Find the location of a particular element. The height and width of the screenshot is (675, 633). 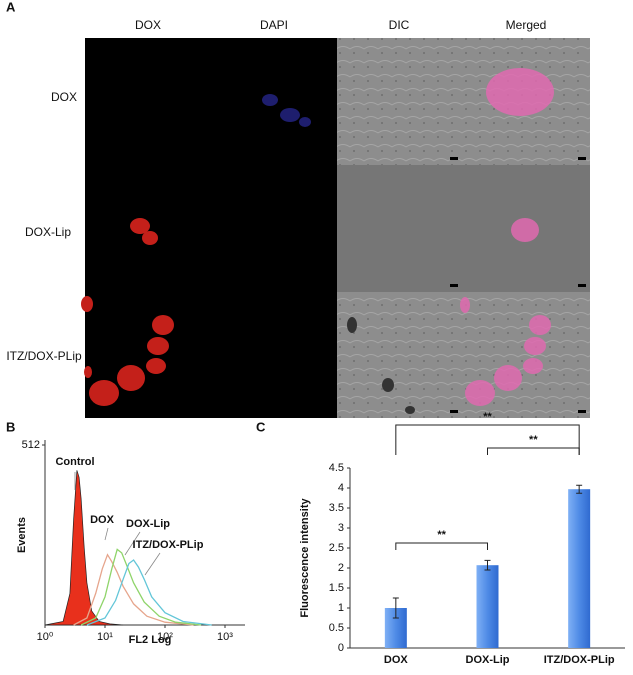

row-header: ITZ/DOX-PLip is located at coordinates (44, 356).